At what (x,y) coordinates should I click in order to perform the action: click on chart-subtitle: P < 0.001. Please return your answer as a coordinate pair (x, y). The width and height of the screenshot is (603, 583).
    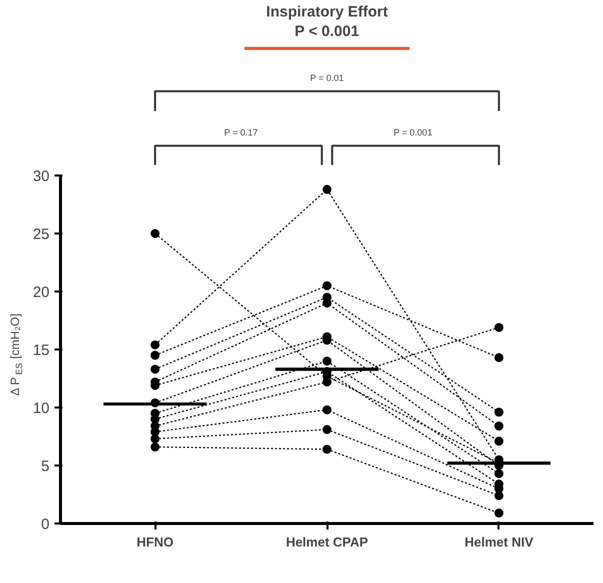
    Looking at the image, I should click on (327, 31).